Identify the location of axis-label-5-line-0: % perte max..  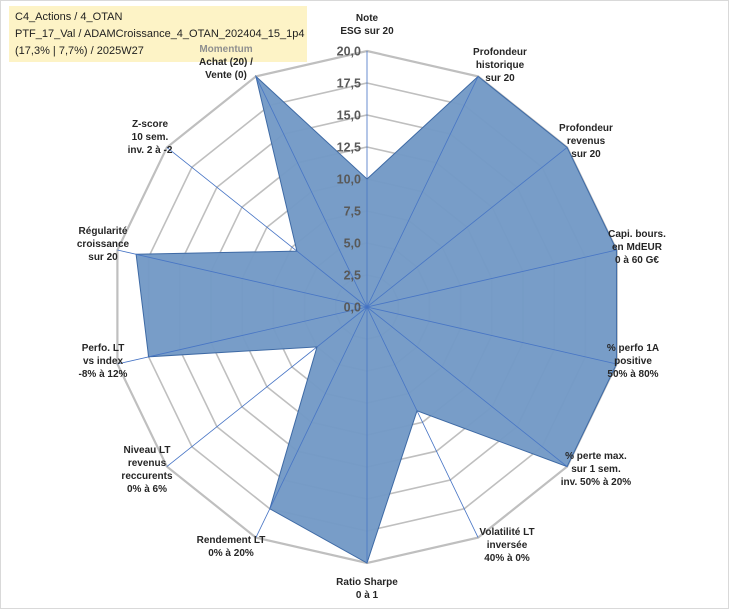
(596, 456).